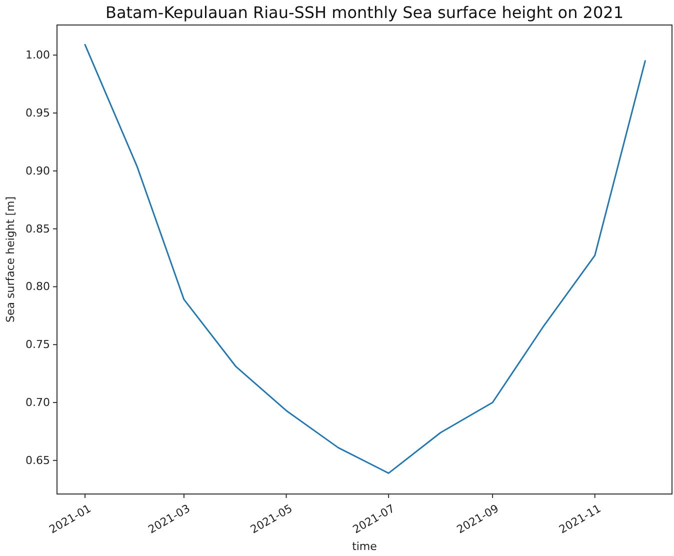 The height and width of the screenshot is (556, 674). Describe the element at coordinates (38, 287) in the screenshot. I see `y-tick-label: 0.80` at that location.